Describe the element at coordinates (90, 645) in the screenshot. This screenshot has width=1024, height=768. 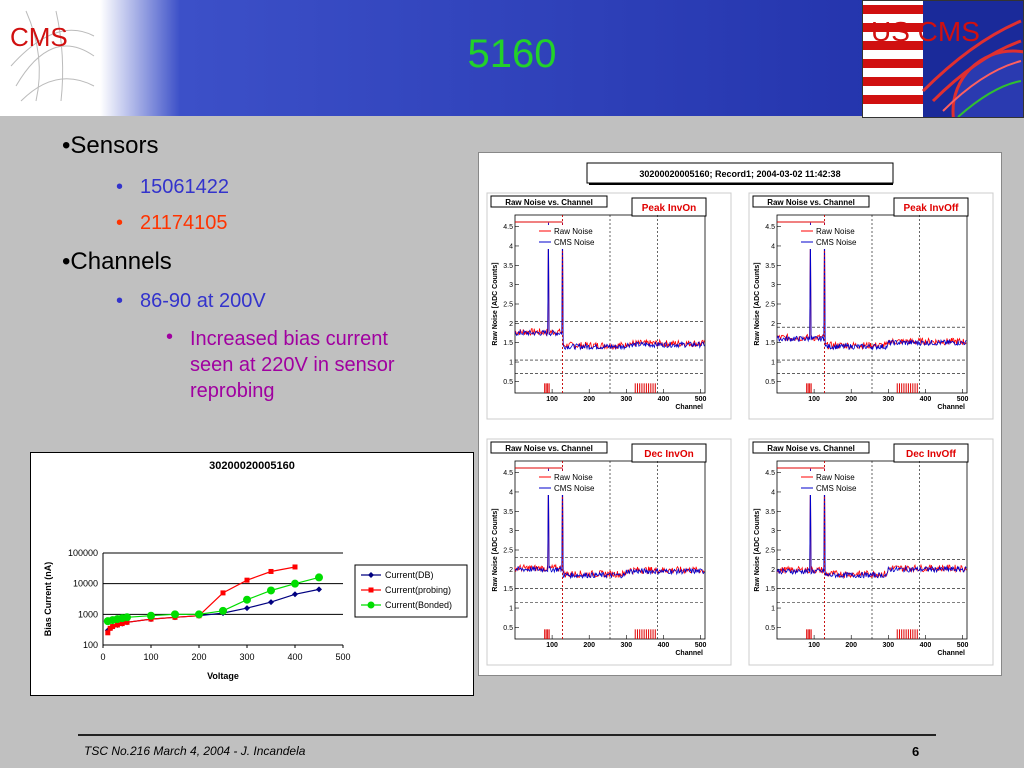
I see `y-tick-label: 100` at that location.